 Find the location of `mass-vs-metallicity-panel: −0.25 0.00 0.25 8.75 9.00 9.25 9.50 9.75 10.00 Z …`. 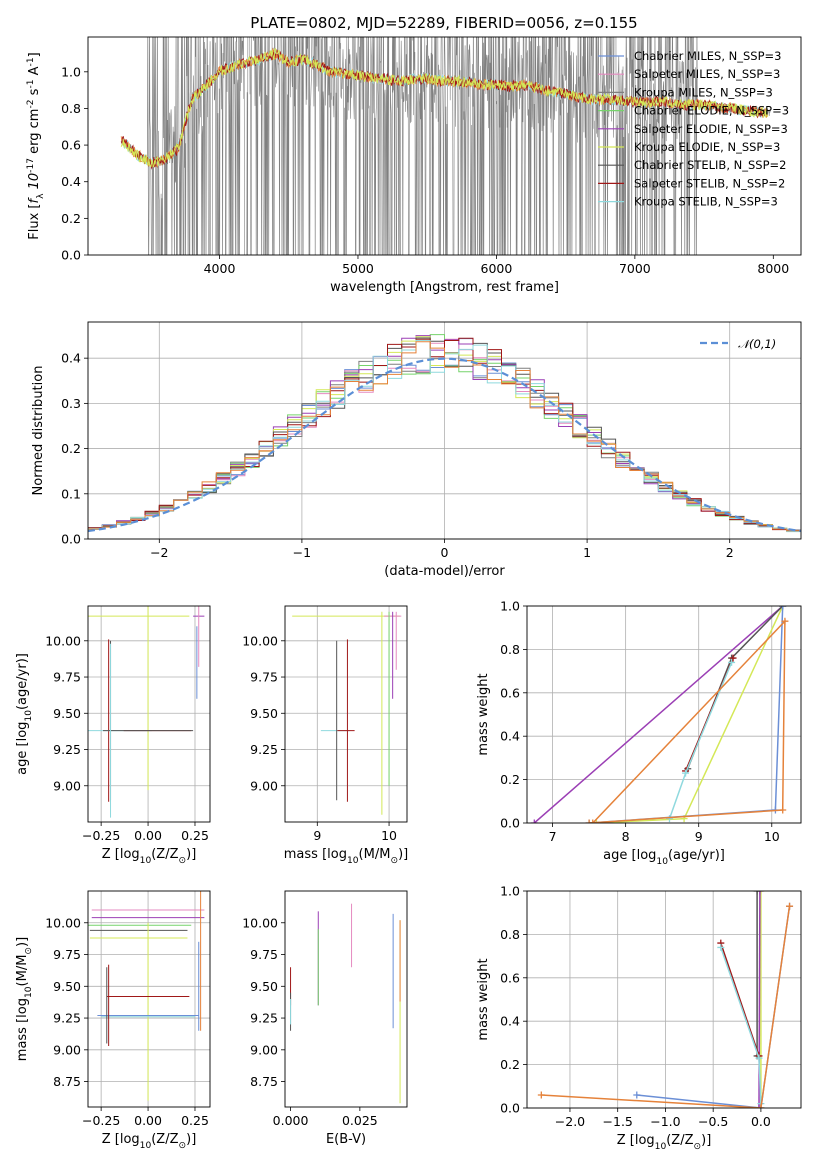

mass-vs-metallicity-panel: −0.25 0.00 0.25 8.75 9.00 9.25 9.50 9.75 10.00 Z … is located at coordinates (113, 1020).